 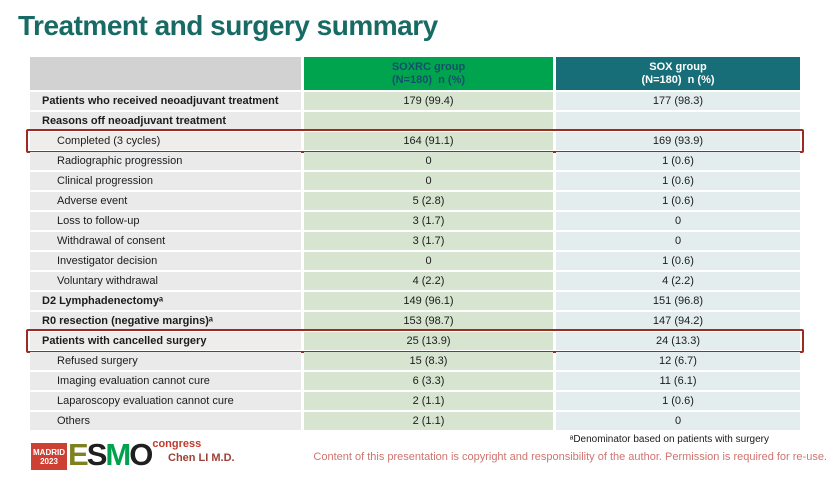 What do you see at coordinates (428, 201) in the screenshot?
I see `soxrc-value: 5 (2.8)` at bounding box center [428, 201].